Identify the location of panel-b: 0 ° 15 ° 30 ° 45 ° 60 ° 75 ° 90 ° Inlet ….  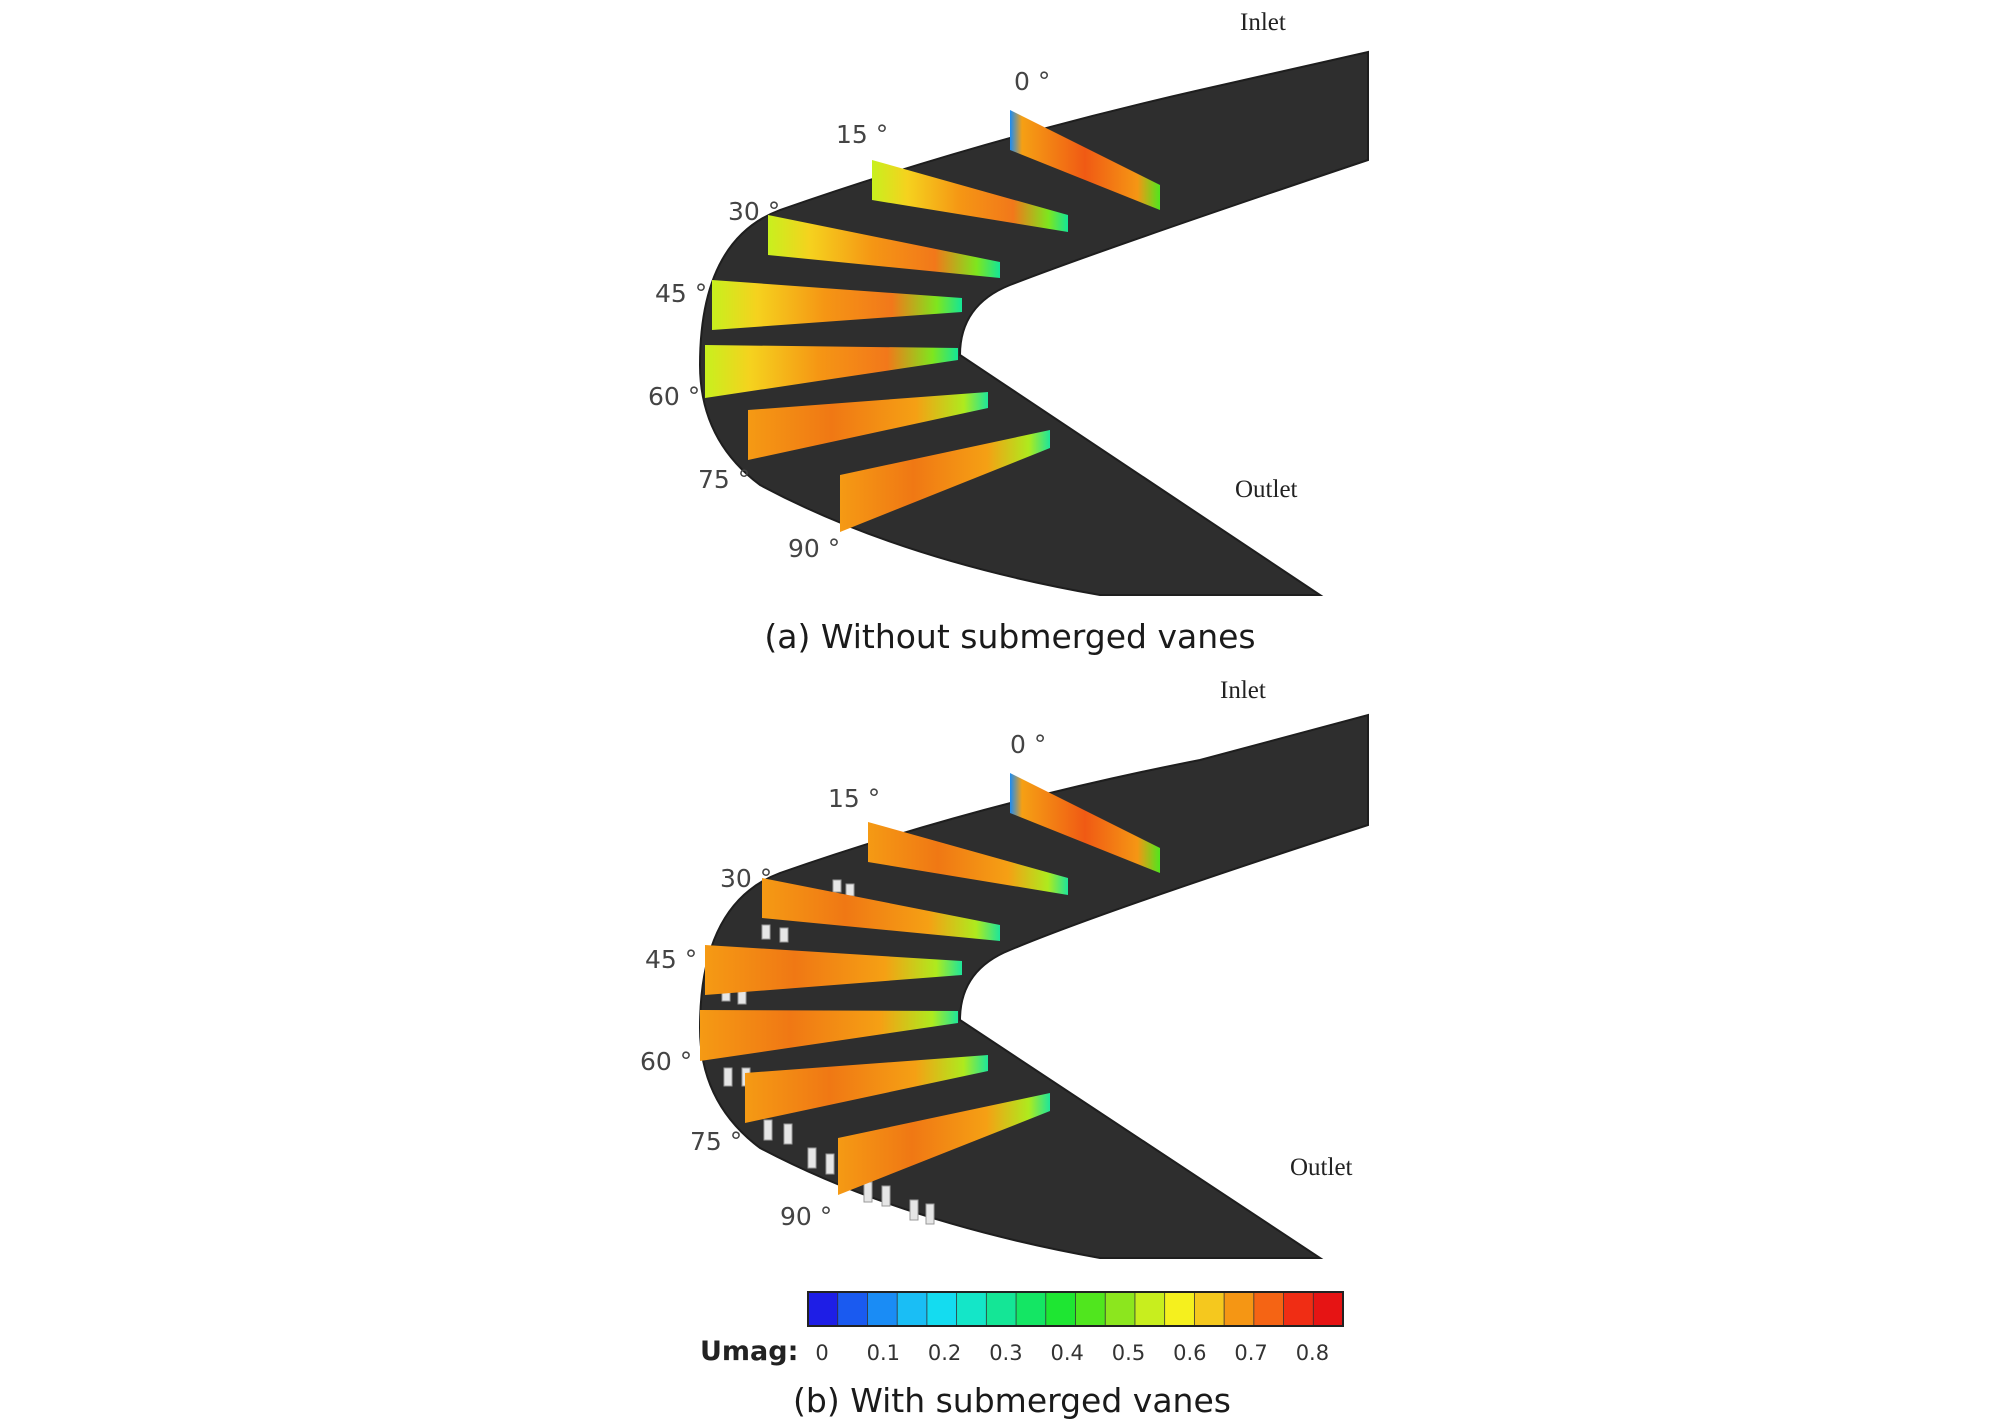
(1004, 968).